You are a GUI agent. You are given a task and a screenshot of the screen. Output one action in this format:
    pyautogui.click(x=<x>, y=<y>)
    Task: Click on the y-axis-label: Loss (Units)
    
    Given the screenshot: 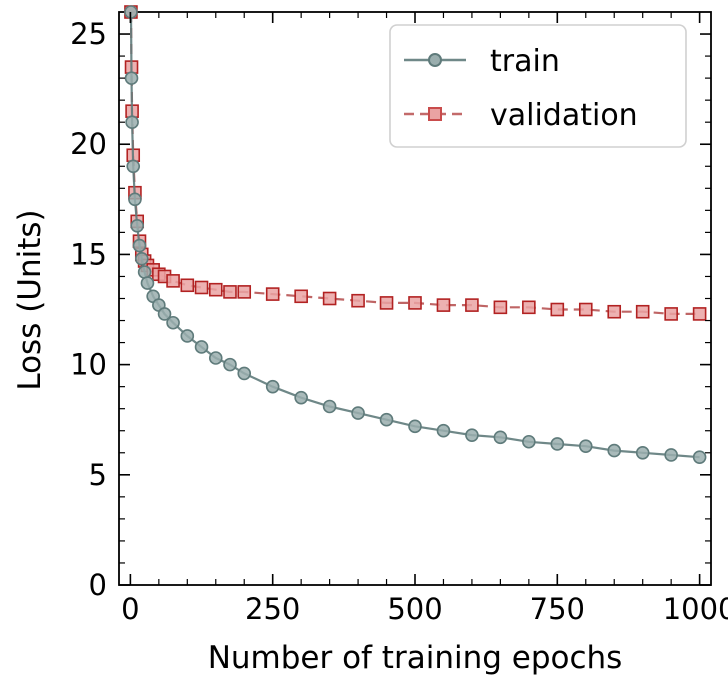 What is the action you would take?
    pyautogui.click(x=30, y=299)
    